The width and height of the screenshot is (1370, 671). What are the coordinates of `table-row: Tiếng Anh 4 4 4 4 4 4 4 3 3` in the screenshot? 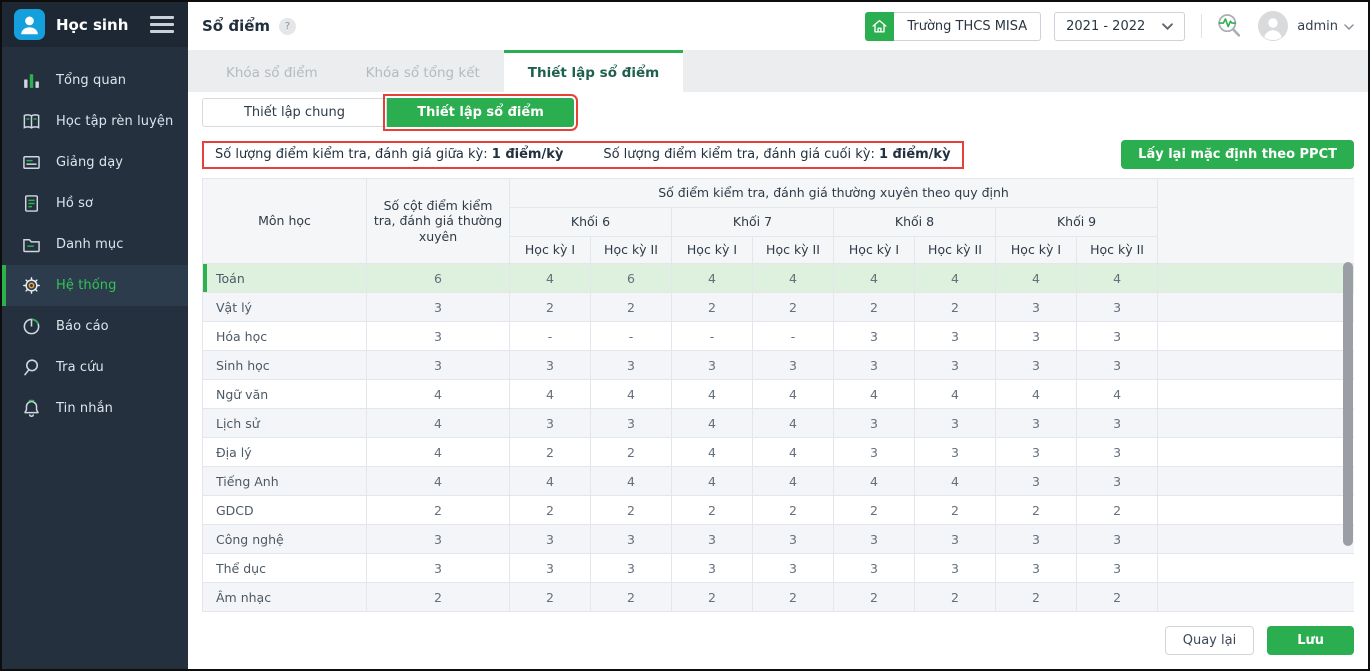 It's located at (778, 481).